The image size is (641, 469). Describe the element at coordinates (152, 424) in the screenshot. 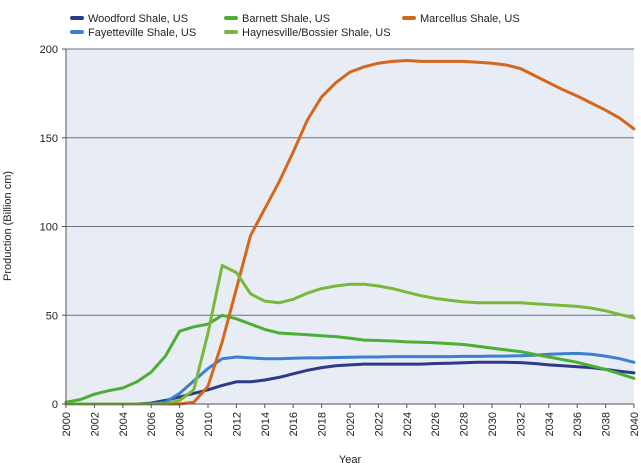

I see `x-tick-label: 2006` at that location.